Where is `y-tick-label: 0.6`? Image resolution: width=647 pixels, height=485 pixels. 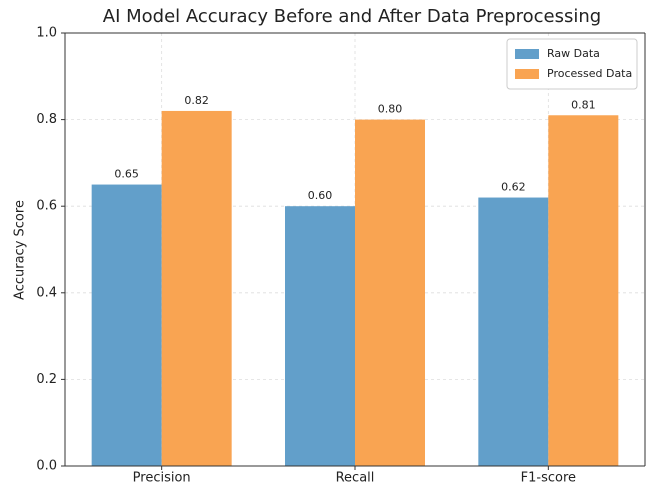 y-tick-label: 0.6 is located at coordinates (46, 206).